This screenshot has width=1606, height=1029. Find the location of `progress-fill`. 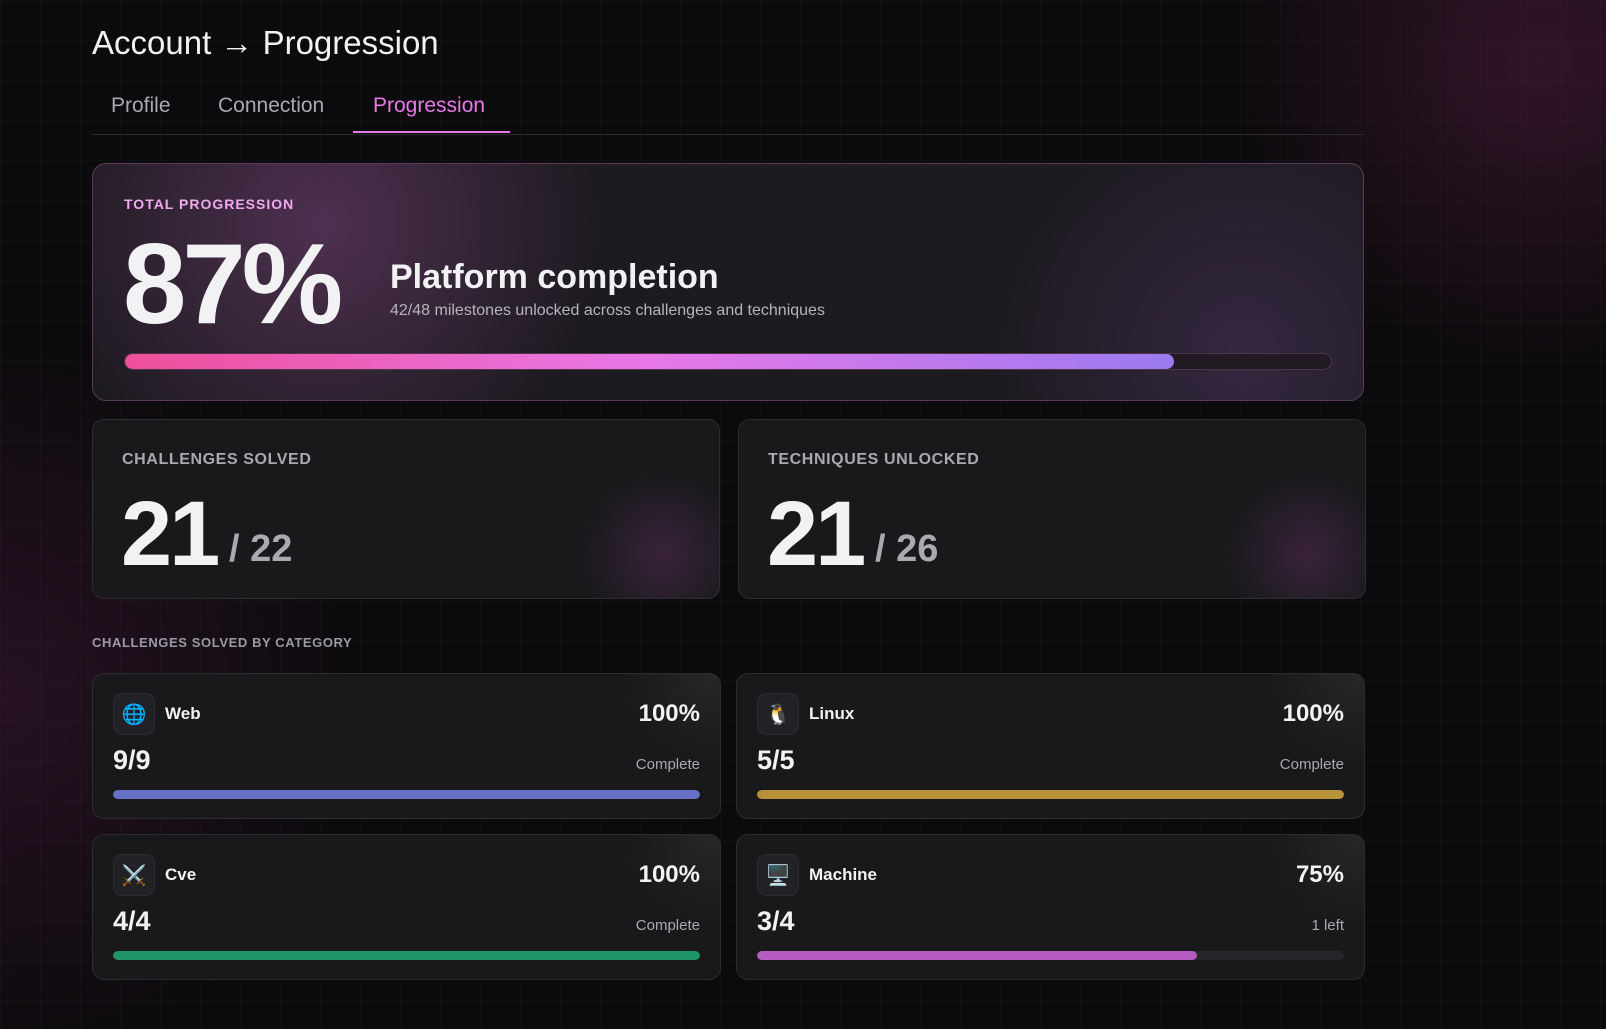

progress-fill is located at coordinates (650, 361).